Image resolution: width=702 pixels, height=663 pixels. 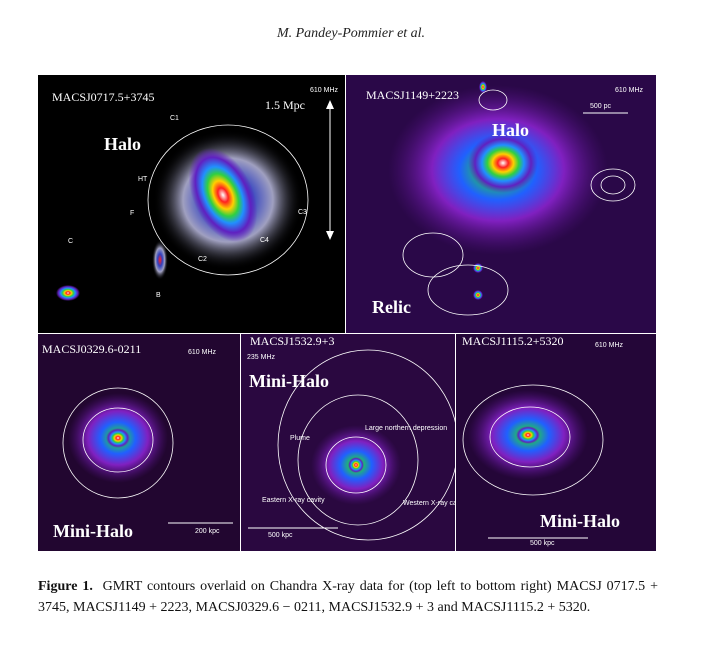 I want to click on annotation: Eastern X-ray cavity, so click(x=293, y=500).